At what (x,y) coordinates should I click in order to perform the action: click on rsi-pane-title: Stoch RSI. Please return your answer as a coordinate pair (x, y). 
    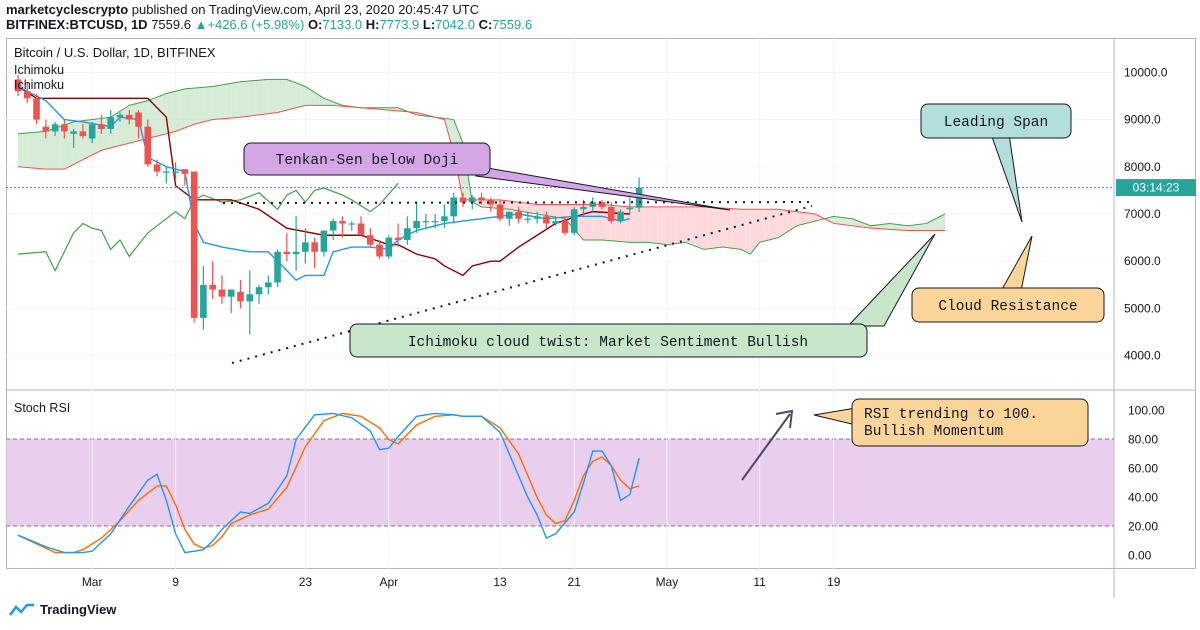
    Looking at the image, I should click on (42, 408).